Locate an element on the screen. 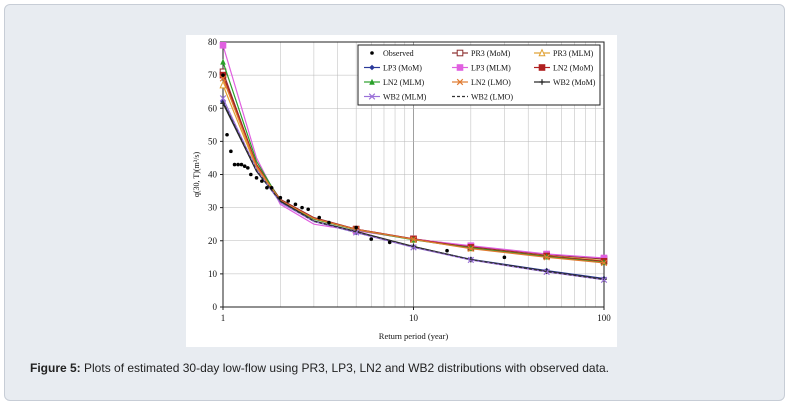 This screenshot has height=405, width=789. legend-label: LN2 (LMO) is located at coordinates (491, 82).